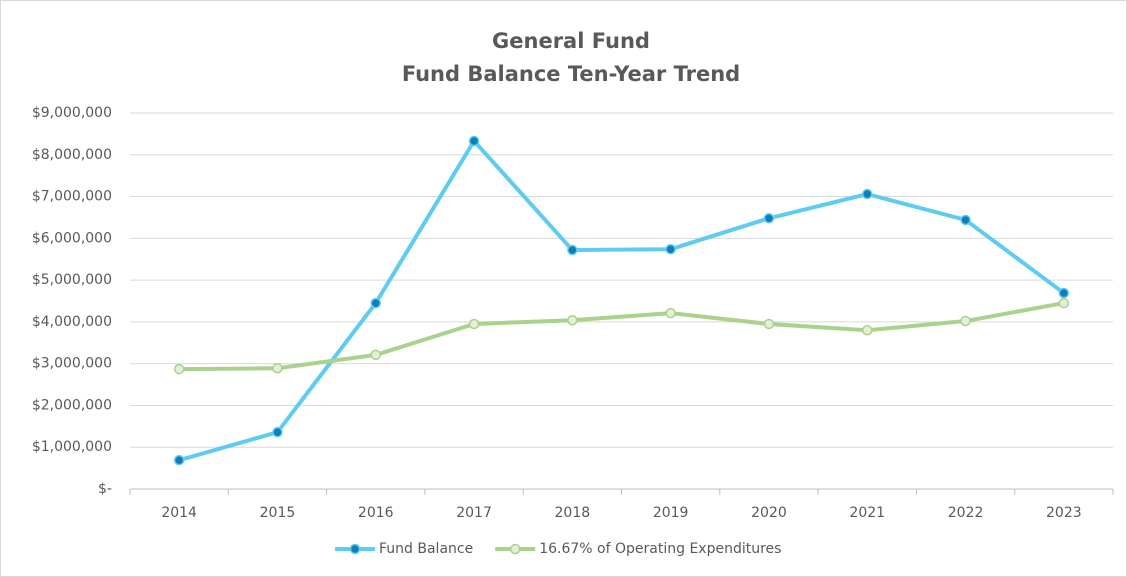 This screenshot has width=1127, height=577. What do you see at coordinates (179, 513) in the screenshot?
I see `x-tick-label: 2014` at bounding box center [179, 513].